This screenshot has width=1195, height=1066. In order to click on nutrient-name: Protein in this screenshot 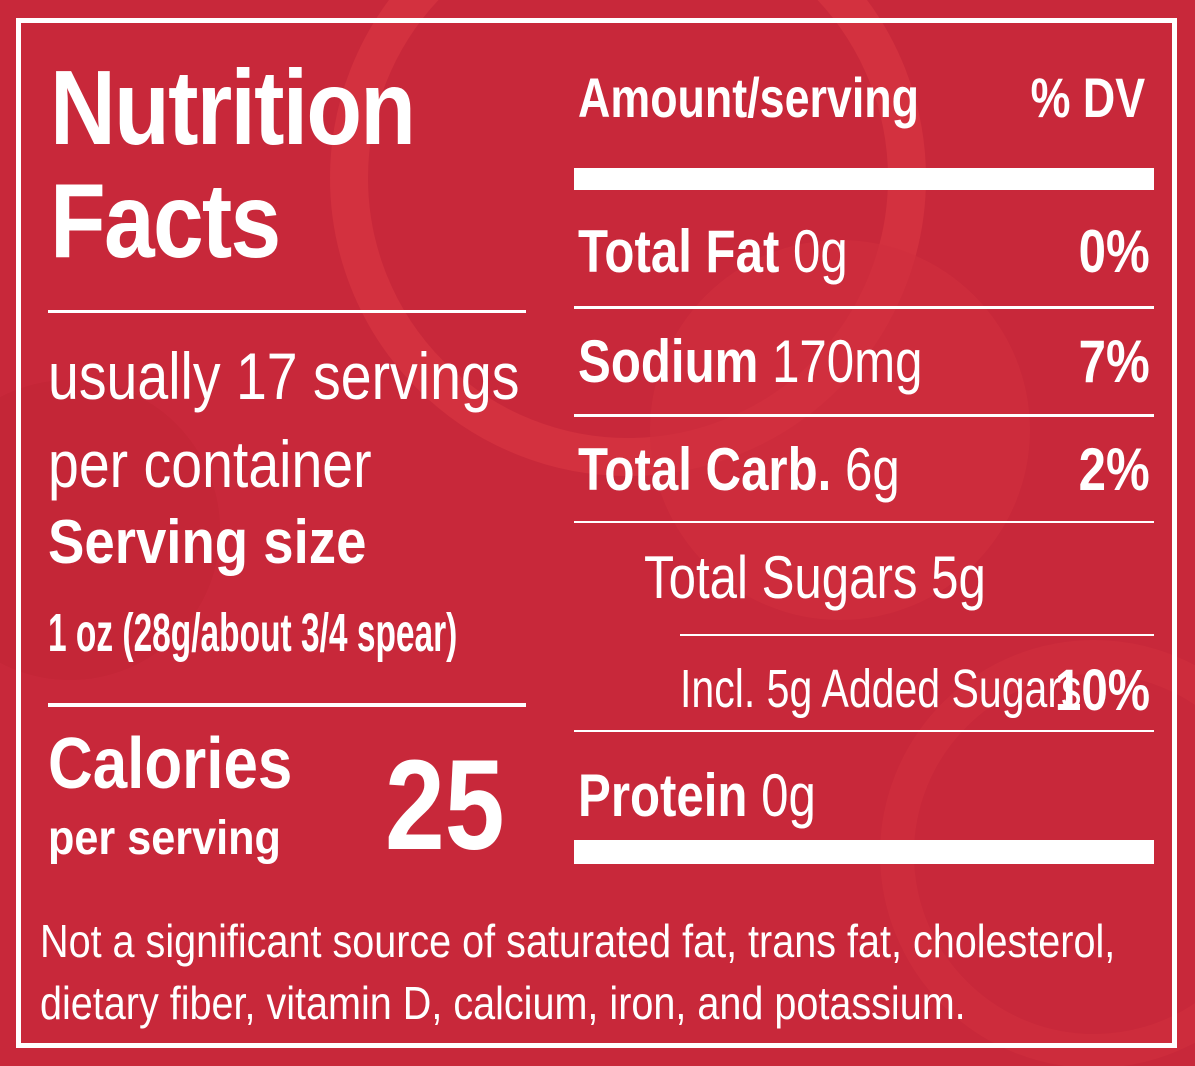, I will do `click(663, 795)`.